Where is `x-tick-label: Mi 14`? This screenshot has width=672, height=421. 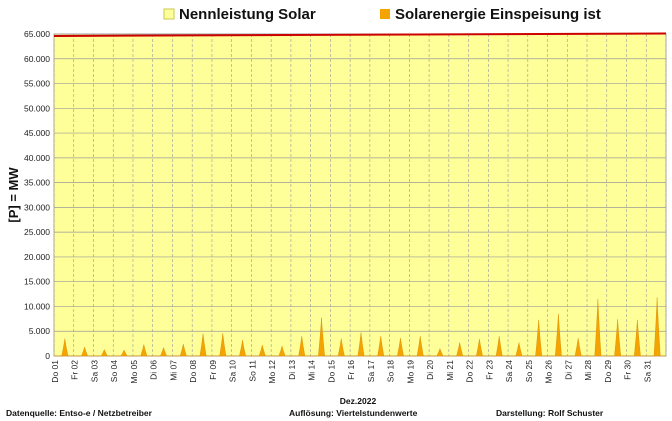
x-tick-label: Mi 14 is located at coordinates (312, 370).